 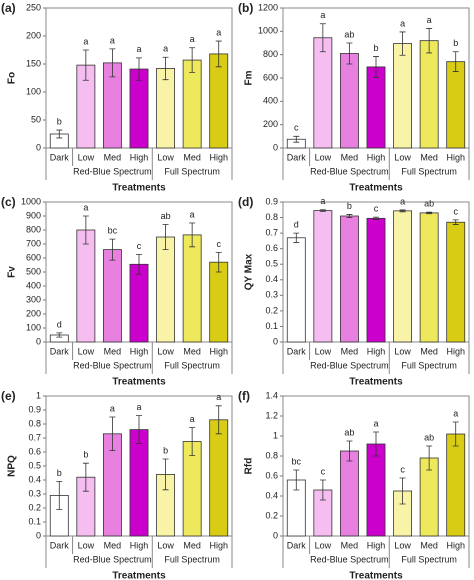 What do you see at coordinates (249, 77) in the screenshot?
I see `y-axis-label: Fm` at bounding box center [249, 77].